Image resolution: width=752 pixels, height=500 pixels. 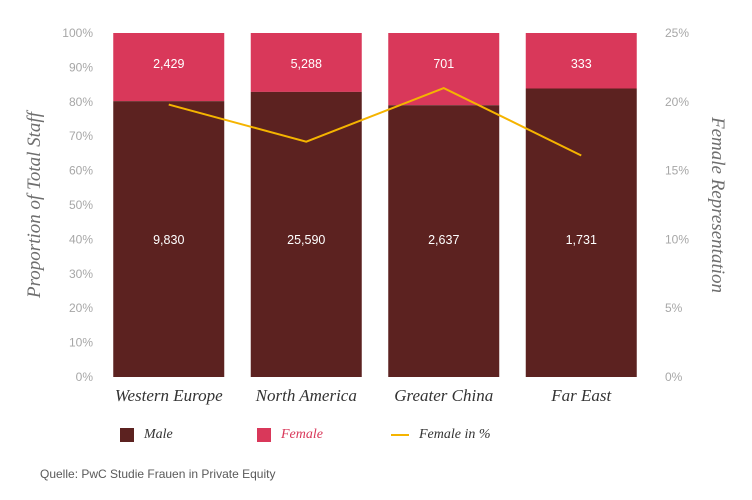 I want to click on y-right-axis-title: Female Representation, so click(x=717, y=204).